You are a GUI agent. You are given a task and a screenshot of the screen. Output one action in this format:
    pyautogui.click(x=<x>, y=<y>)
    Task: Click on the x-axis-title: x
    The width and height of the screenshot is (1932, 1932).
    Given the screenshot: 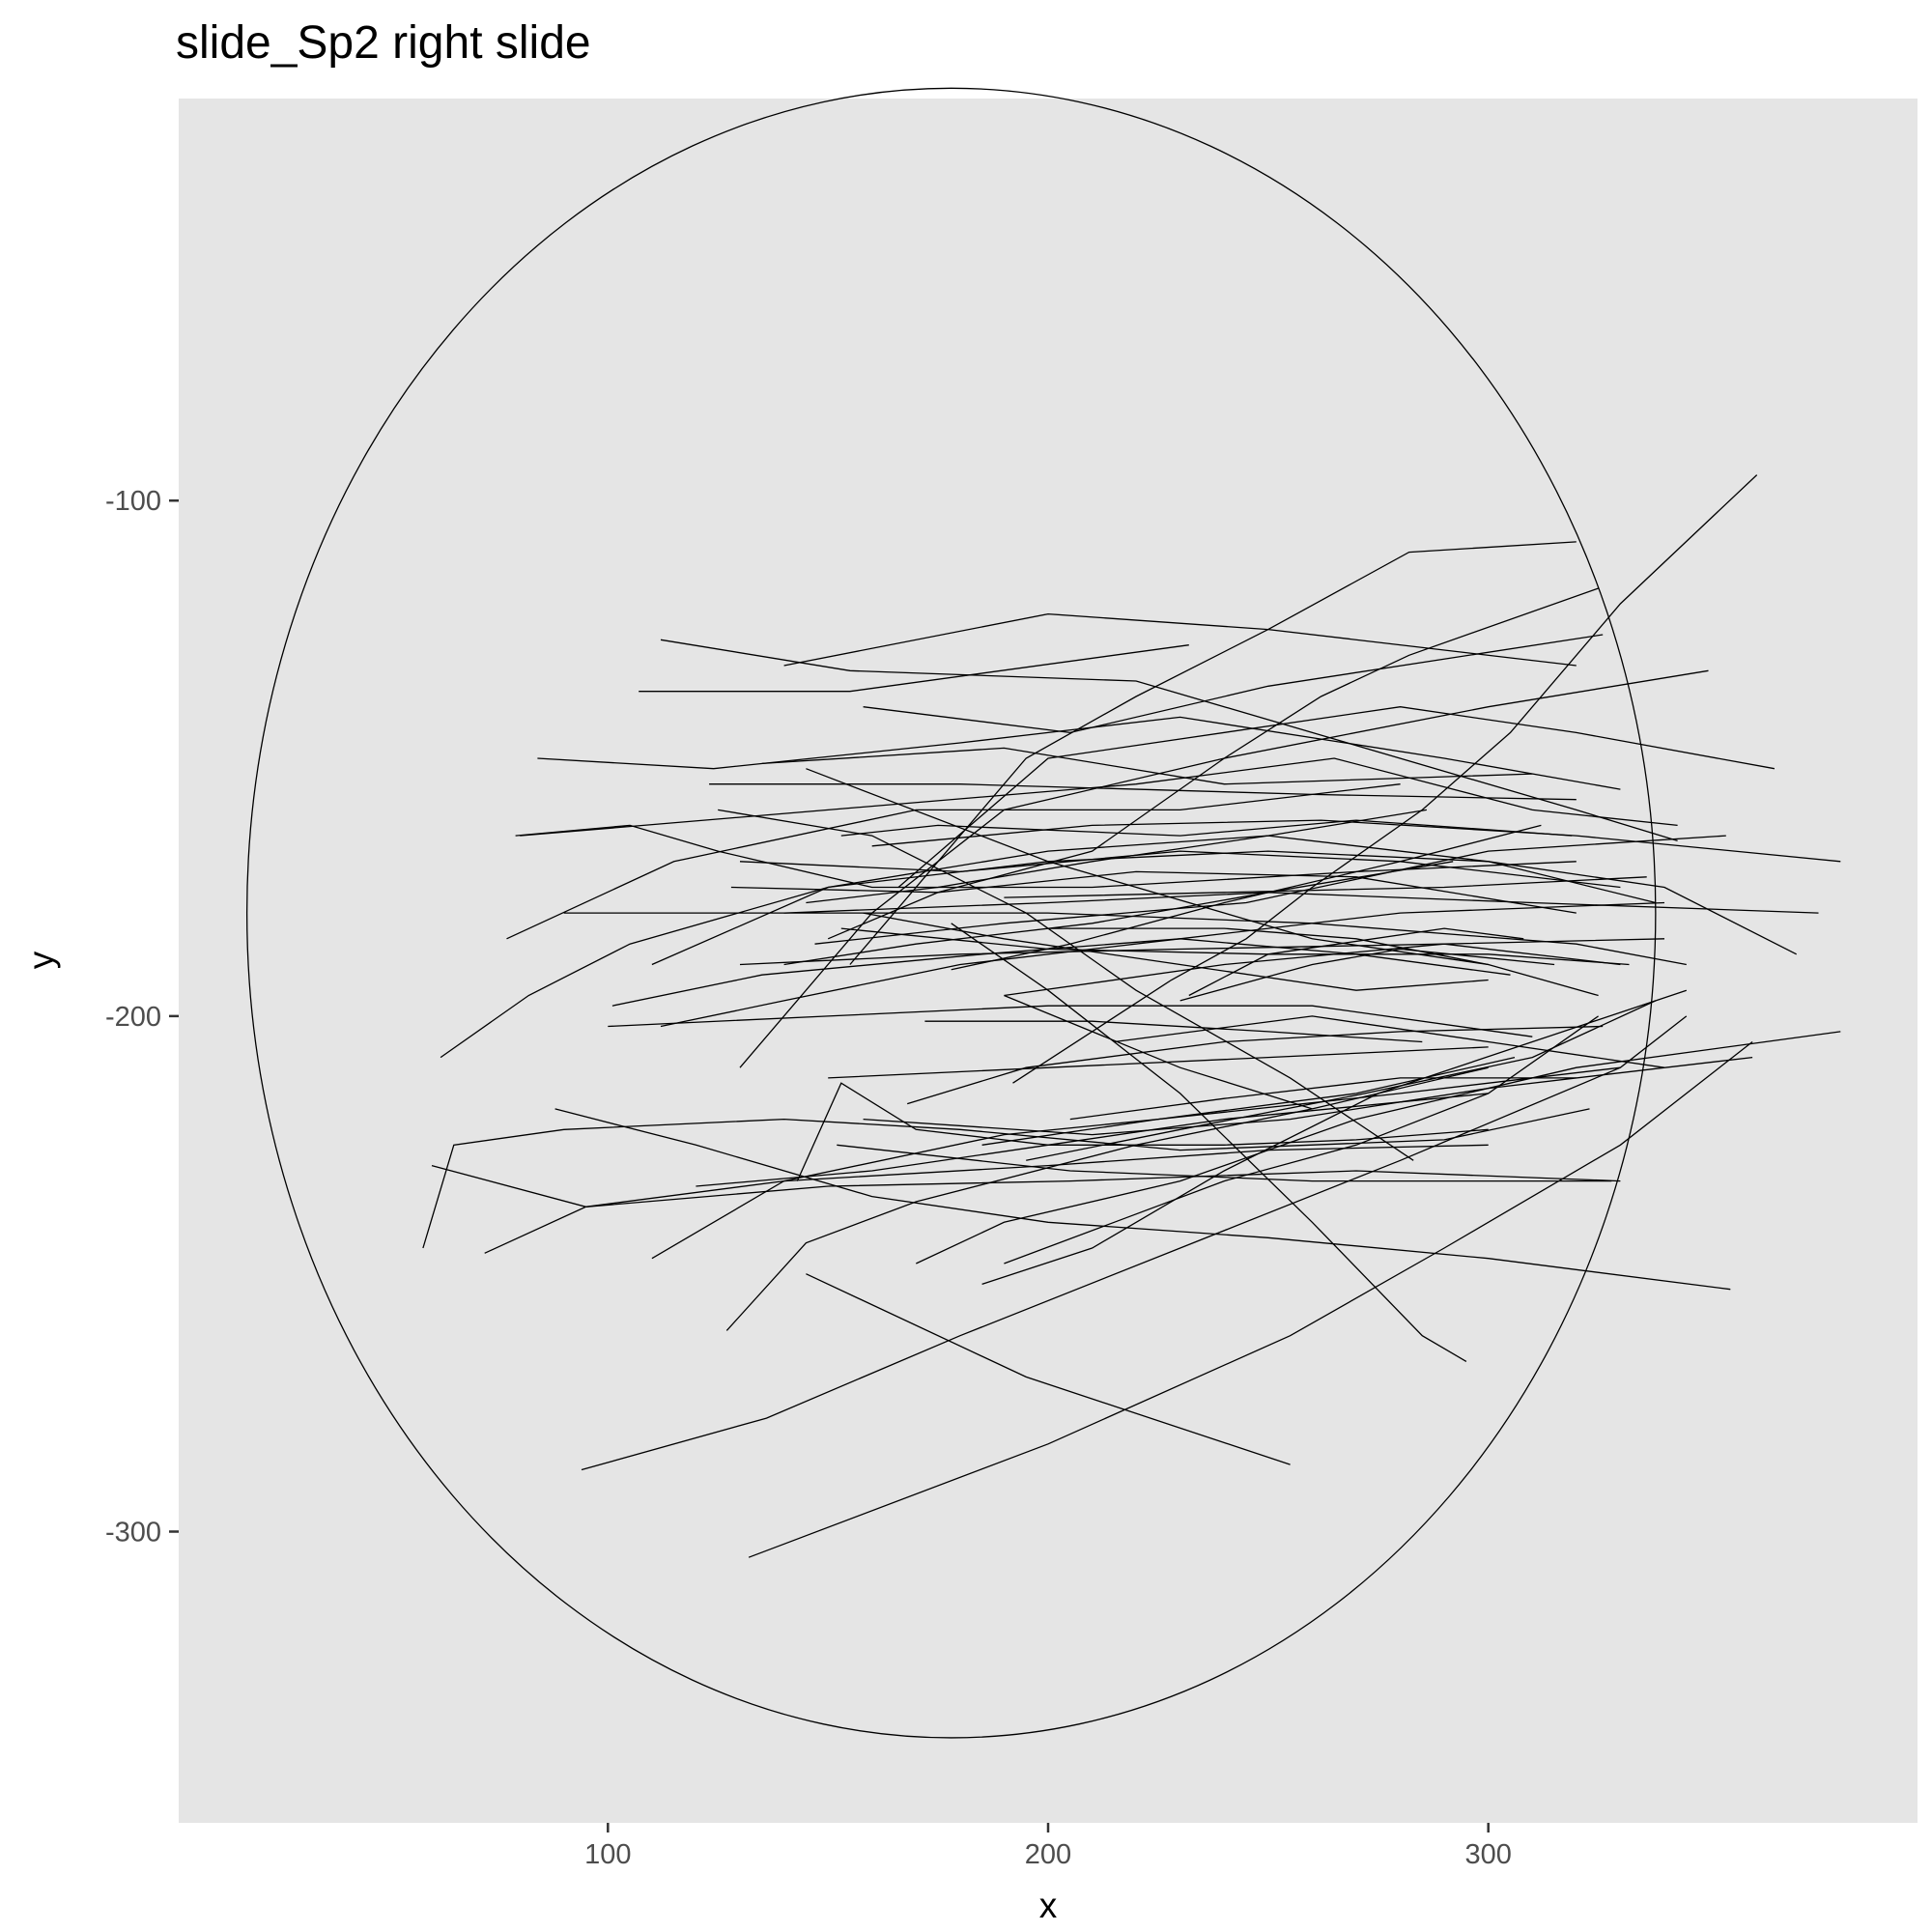 What is the action you would take?
    pyautogui.click(x=1048, y=1905)
    